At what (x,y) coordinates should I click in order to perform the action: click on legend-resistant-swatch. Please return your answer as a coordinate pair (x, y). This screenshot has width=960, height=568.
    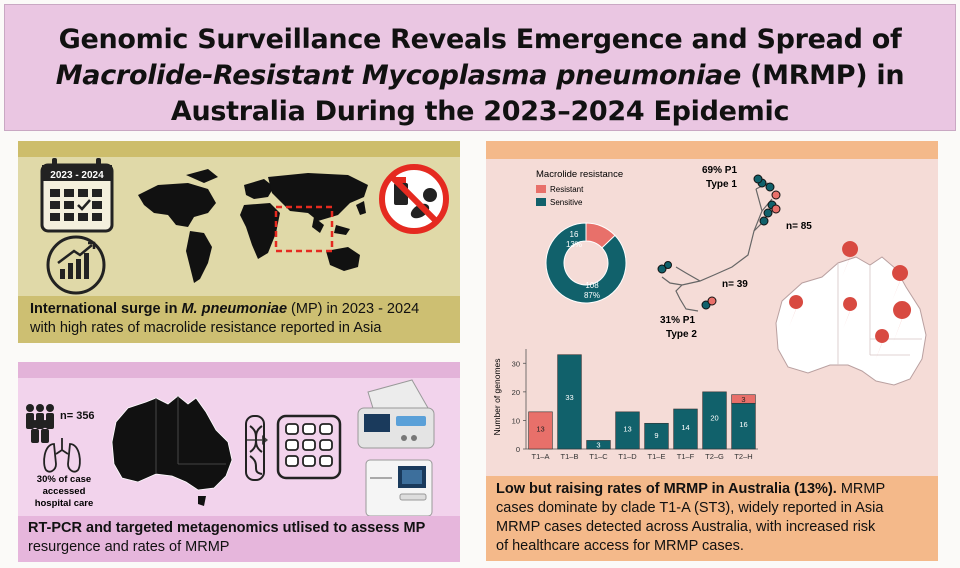
    Looking at the image, I should click on (541, 189).